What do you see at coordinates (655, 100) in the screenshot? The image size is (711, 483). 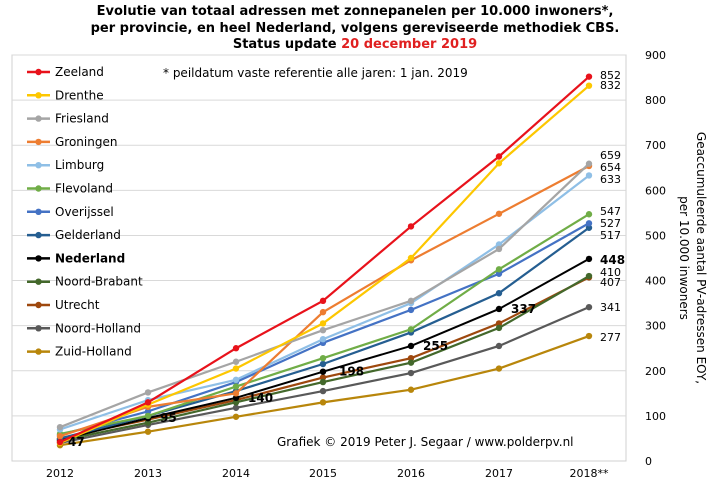 I see `y-tick-800: 800` at bounding box center [655, 100].